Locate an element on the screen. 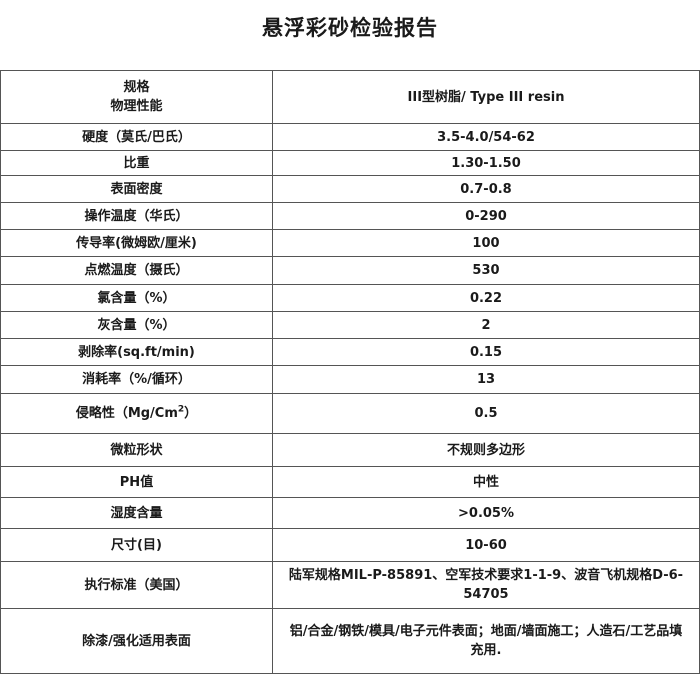  row-value: 13 is located at coordinates (486, 379).